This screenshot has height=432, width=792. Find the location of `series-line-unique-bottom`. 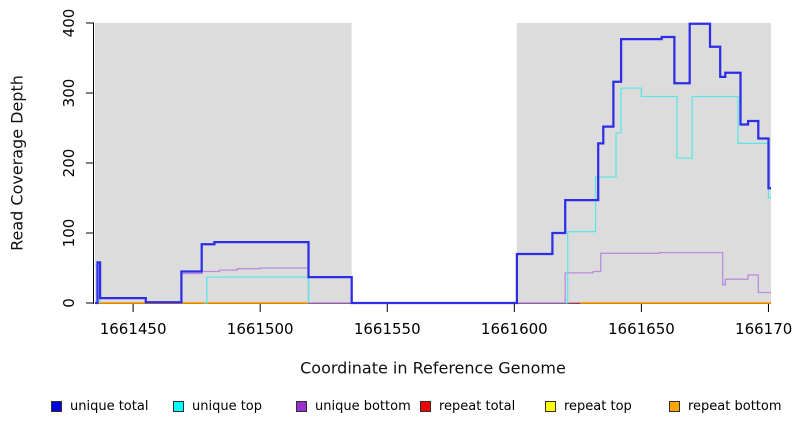

series-line-unique-bottom is located at coordinates (474, 277).